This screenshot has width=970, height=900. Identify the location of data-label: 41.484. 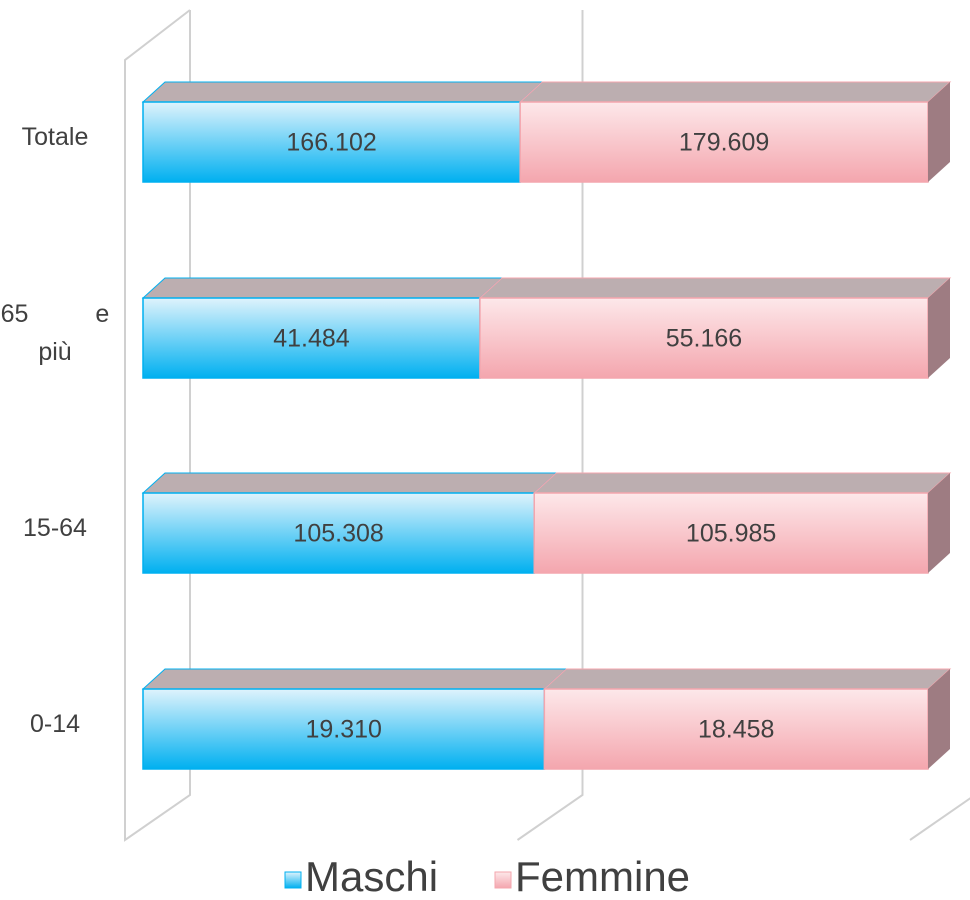
(311, 339).